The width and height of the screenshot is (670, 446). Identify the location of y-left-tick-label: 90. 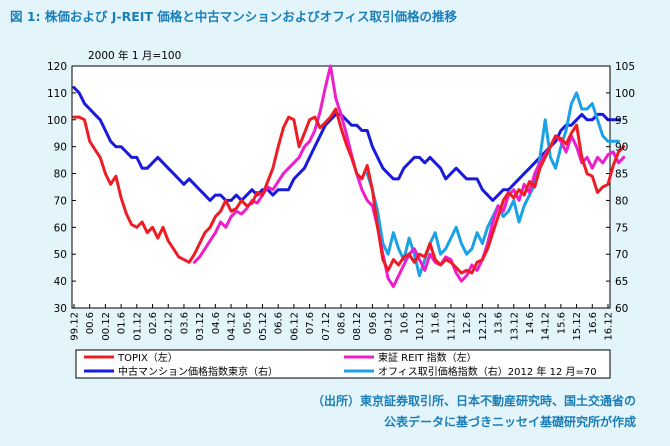
(60, 148).